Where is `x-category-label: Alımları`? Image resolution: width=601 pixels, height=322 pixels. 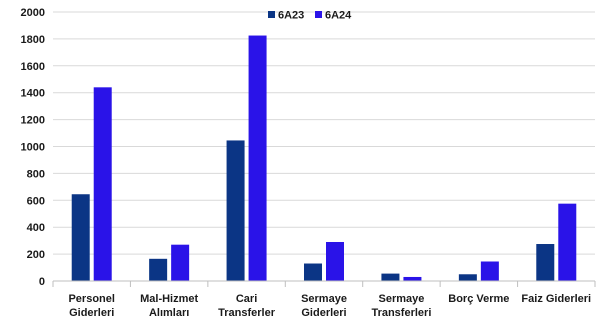 x-category-label: Alımları is located at coordinates (169, 313).